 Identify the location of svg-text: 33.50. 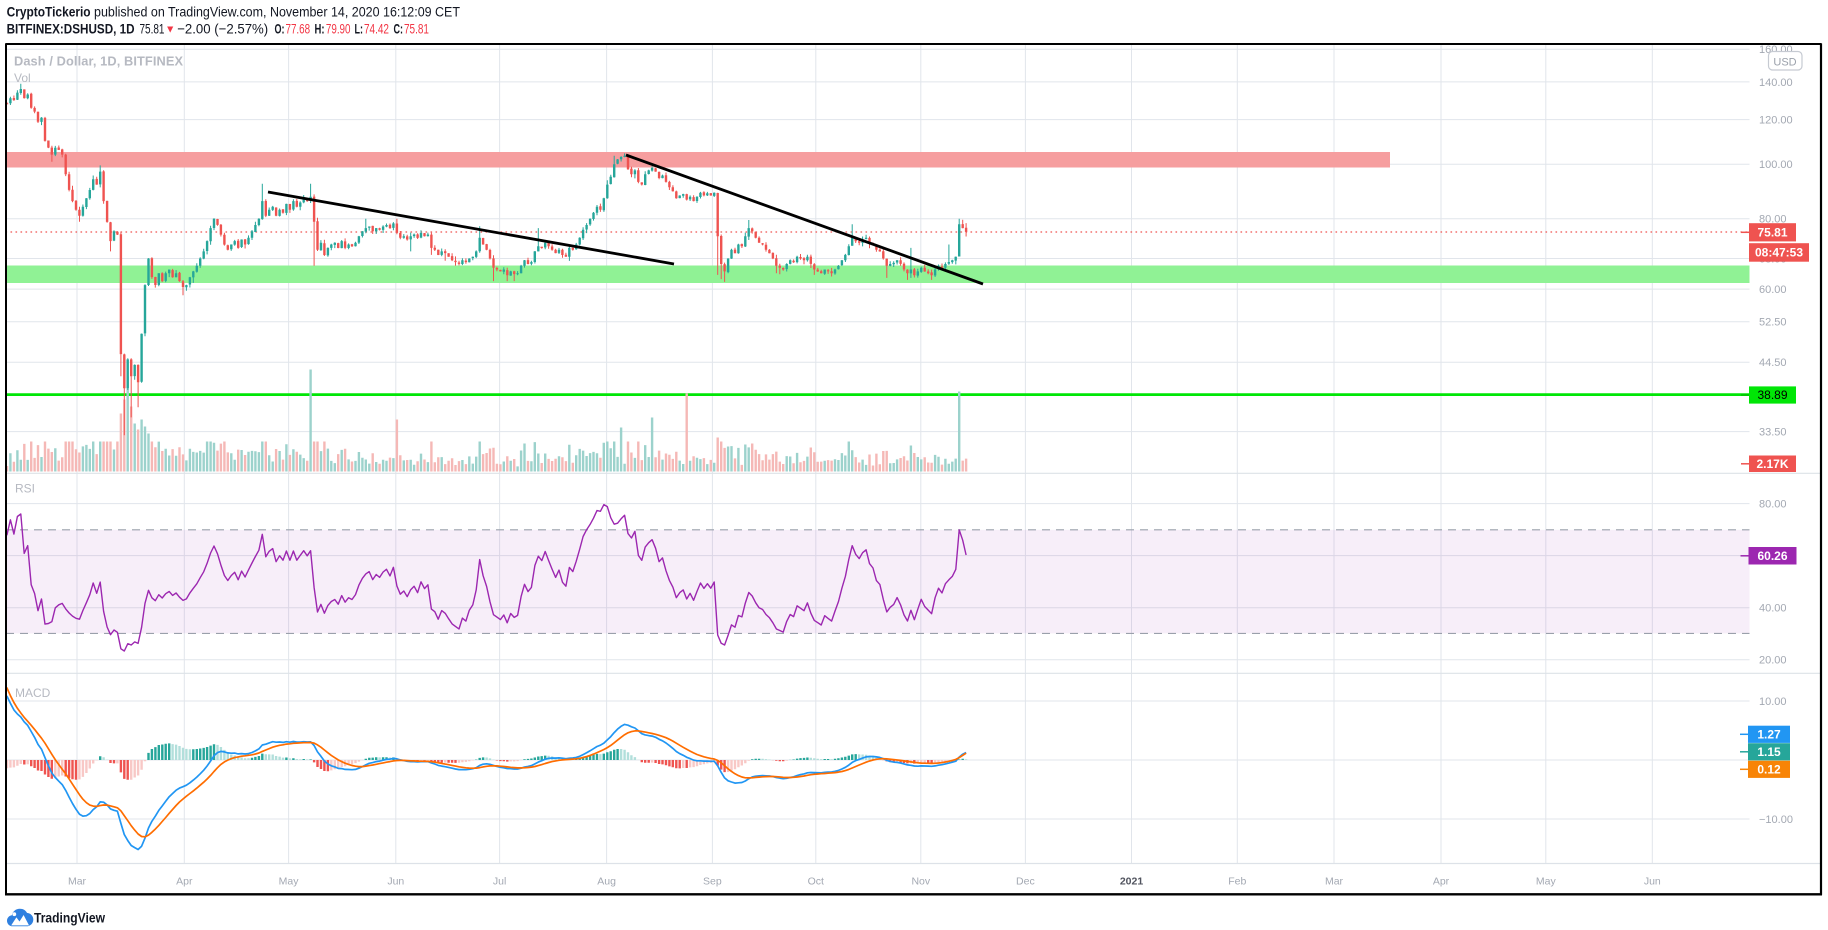
(1773, 433).